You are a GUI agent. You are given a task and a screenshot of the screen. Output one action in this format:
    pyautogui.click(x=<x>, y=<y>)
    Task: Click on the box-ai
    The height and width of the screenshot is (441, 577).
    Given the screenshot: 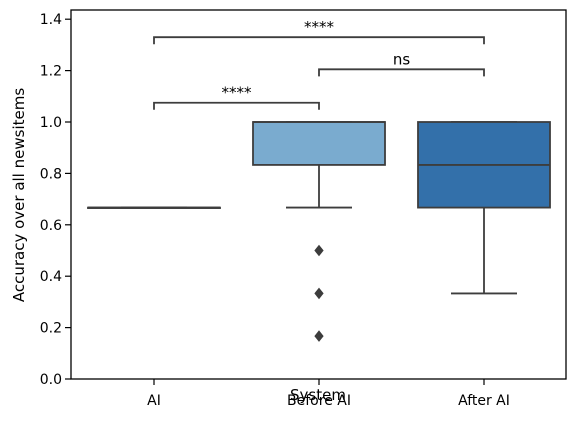 What is the action you would take?
    pyautogui.click(x=154, y=207)
    